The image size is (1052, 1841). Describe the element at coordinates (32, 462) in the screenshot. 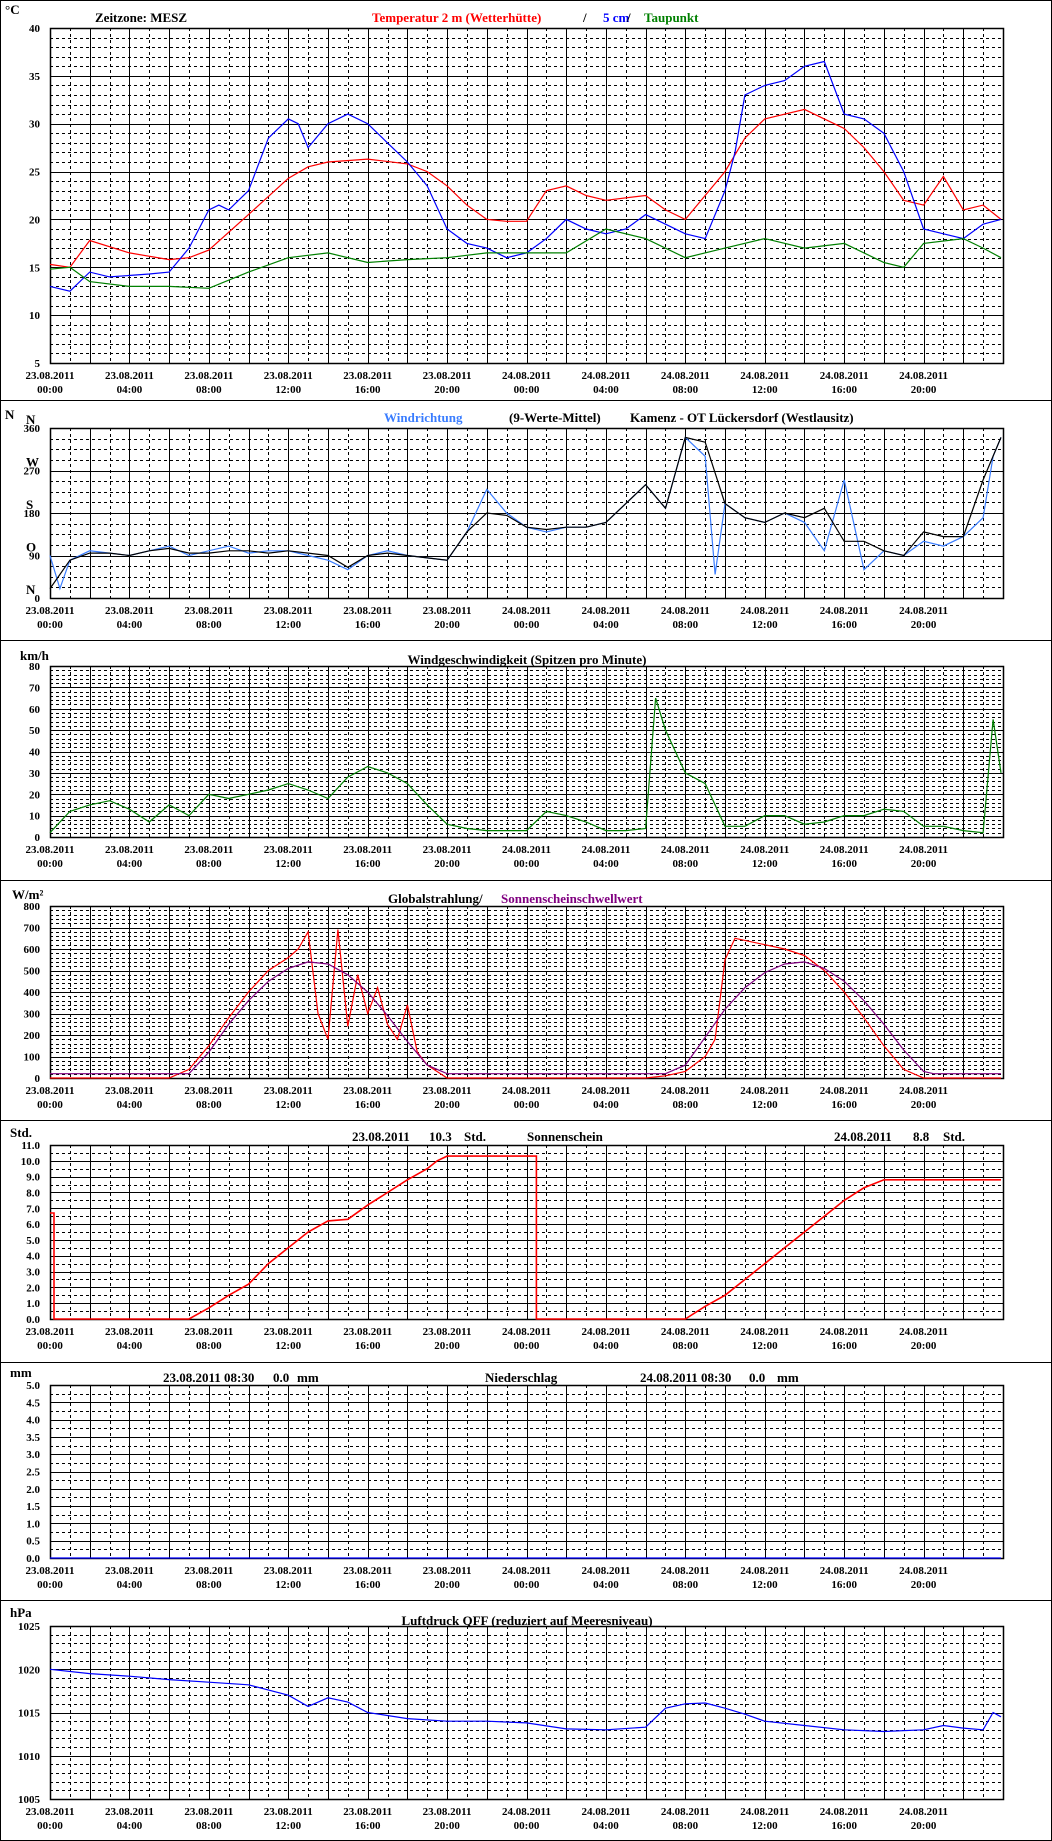

I see `compass-label: W` at that location.